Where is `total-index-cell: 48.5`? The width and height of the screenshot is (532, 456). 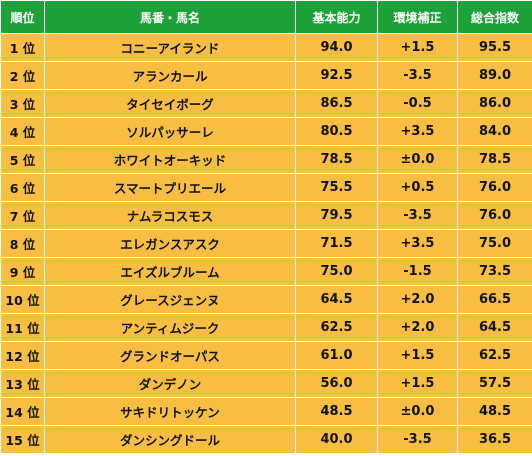 total-index-cell: 48.5 is located at coordinates (494, 411).